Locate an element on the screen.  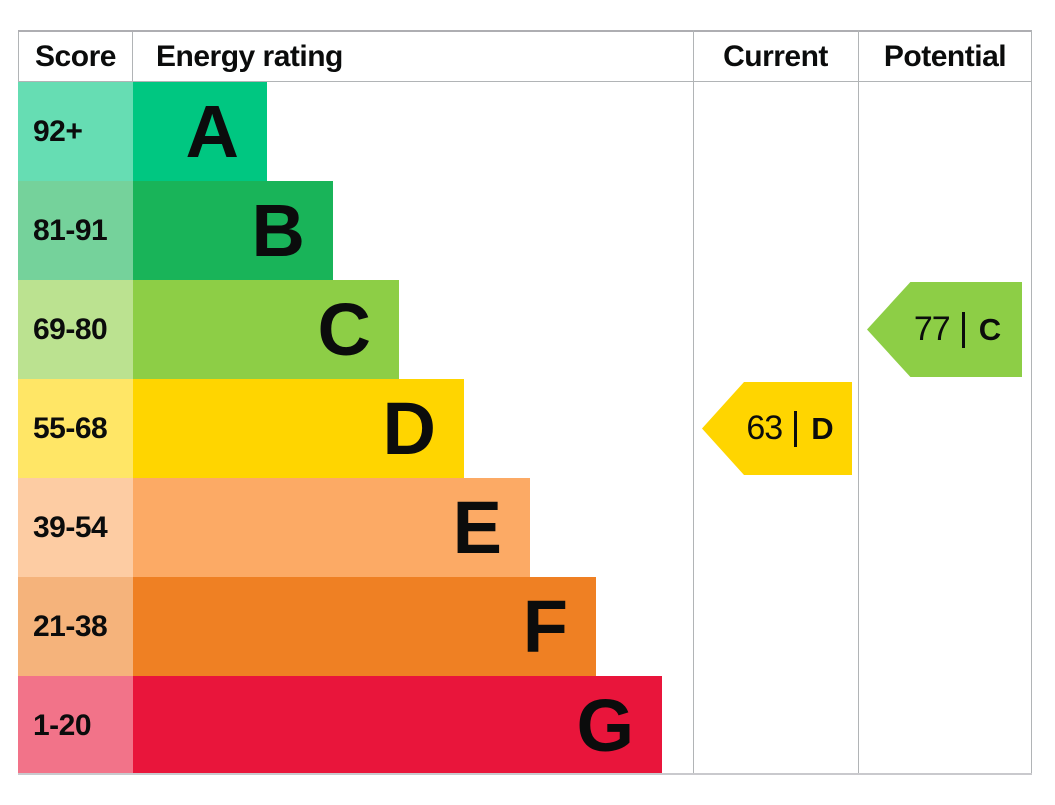
band-score-range: 81-91 is located at coordinates (75, 230).